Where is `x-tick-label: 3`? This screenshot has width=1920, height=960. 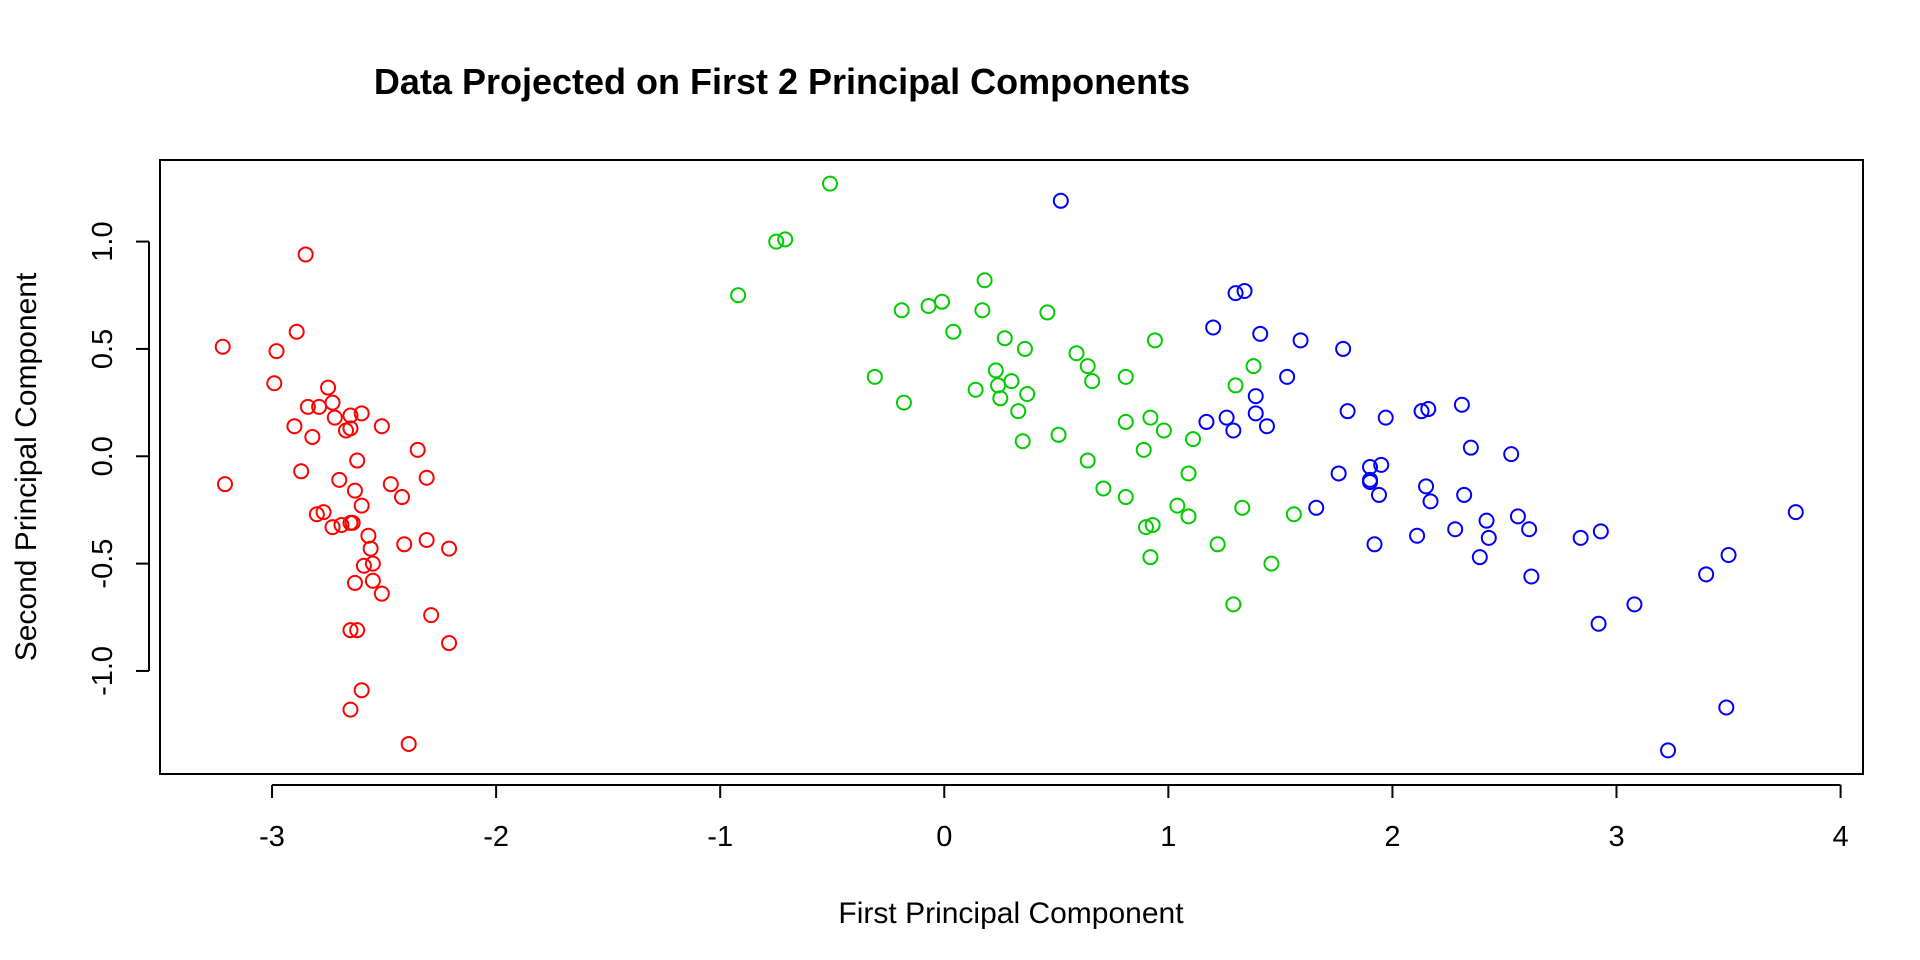 x-tick-label: 3 is located at coordinates (1616, 837).